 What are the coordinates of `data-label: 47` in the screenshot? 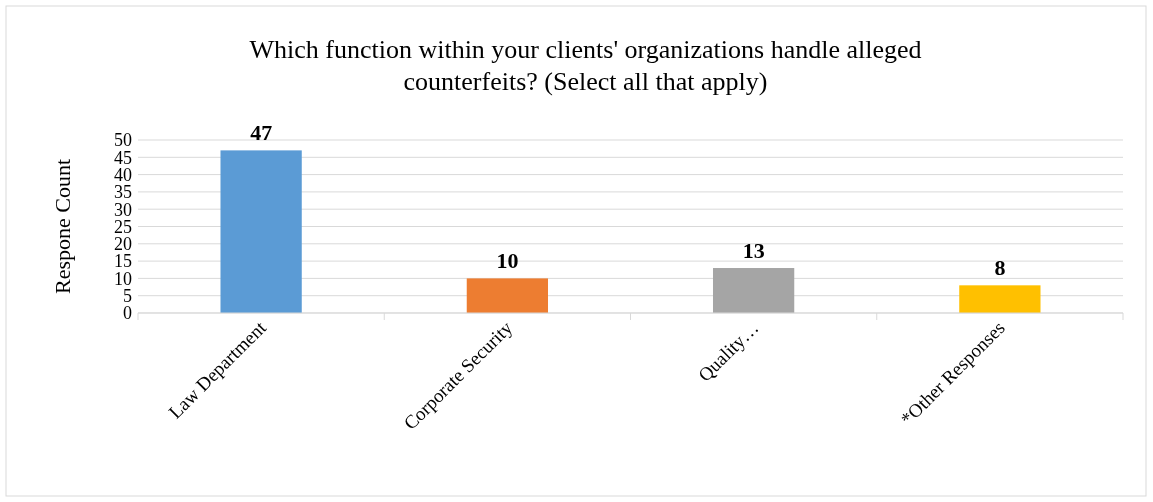 It's located at (261, 133).